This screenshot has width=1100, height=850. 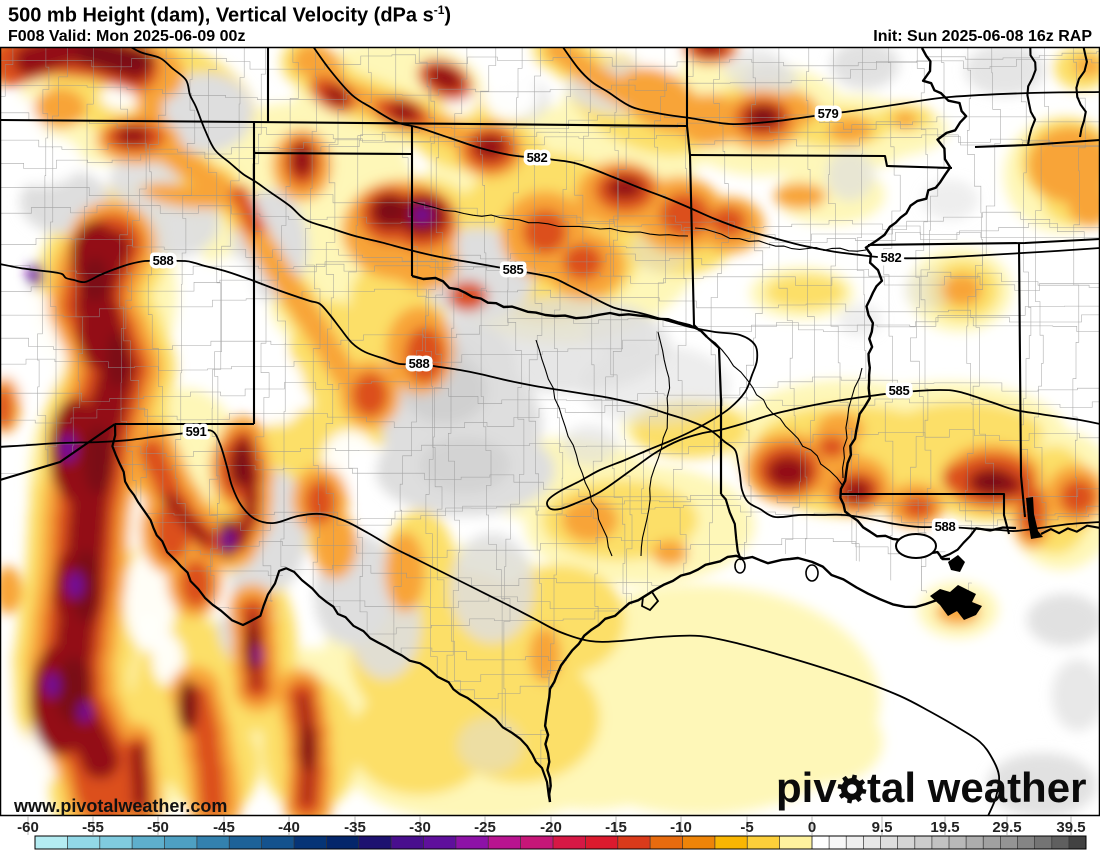 What do you see at coordinates (551, 827) in the screenshot?
I see `svg-text: -20` at bounding box center [551, 827].